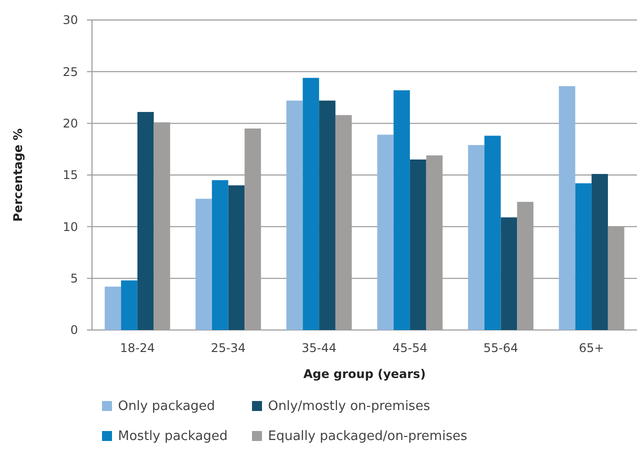 This screenshot has height=466, width=643. I want to click on y-tick-label: 25, so click(70, 71).